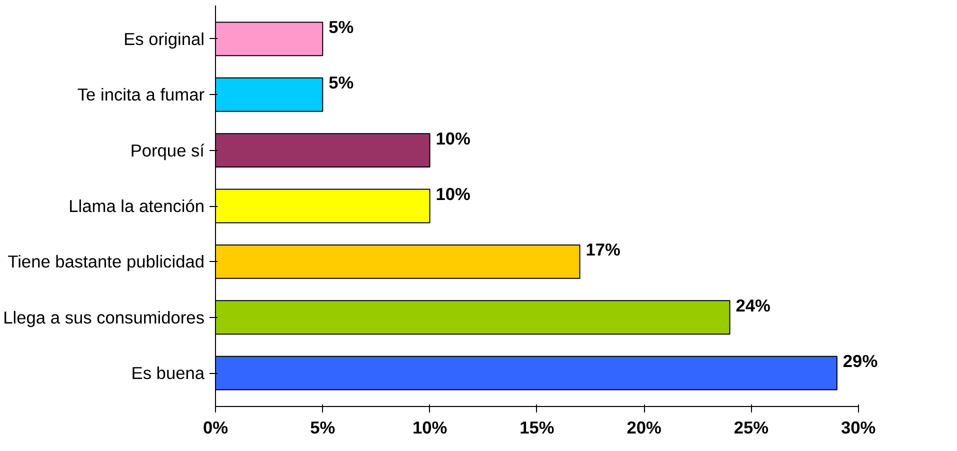 This screenshot has width=957, height=451. Describe the element at coordinates (168, 373) in the screenshot. I see `y-tick-label: Es buena` at that location.